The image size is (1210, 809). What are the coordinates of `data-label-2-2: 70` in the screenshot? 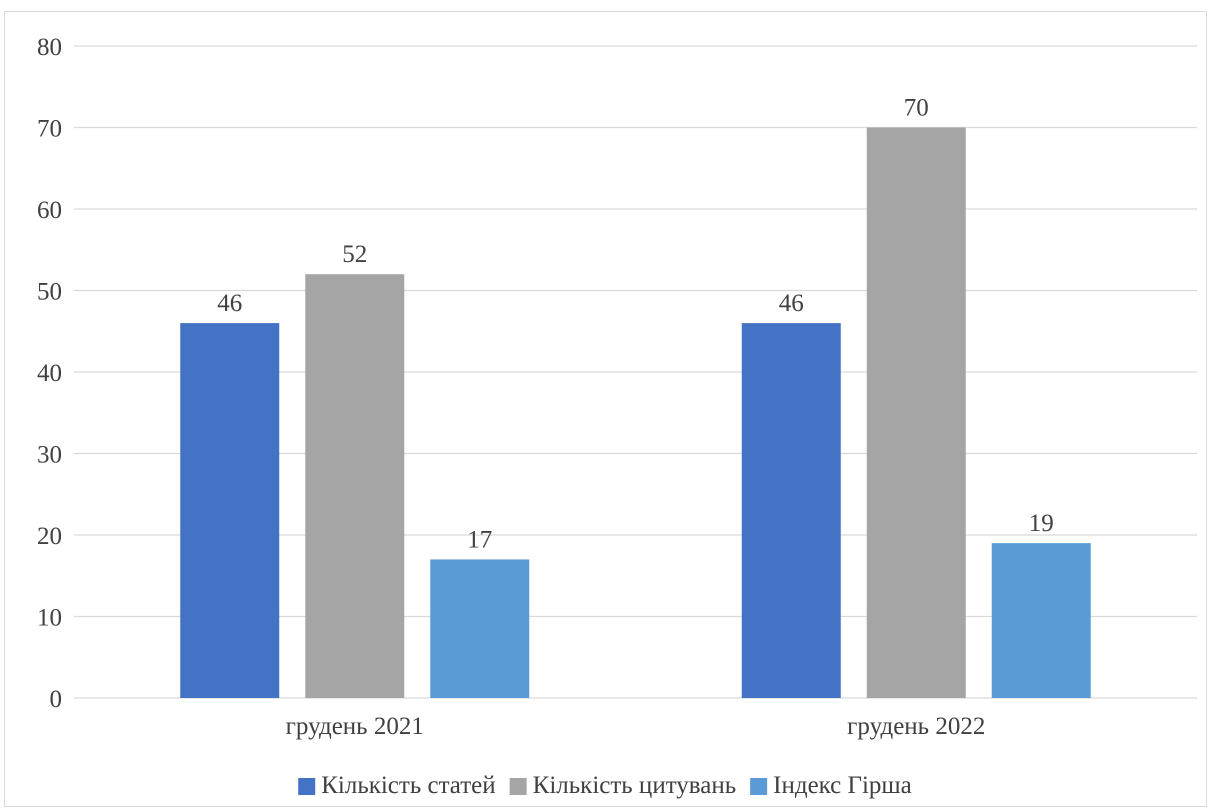 It's located at (916, 108).